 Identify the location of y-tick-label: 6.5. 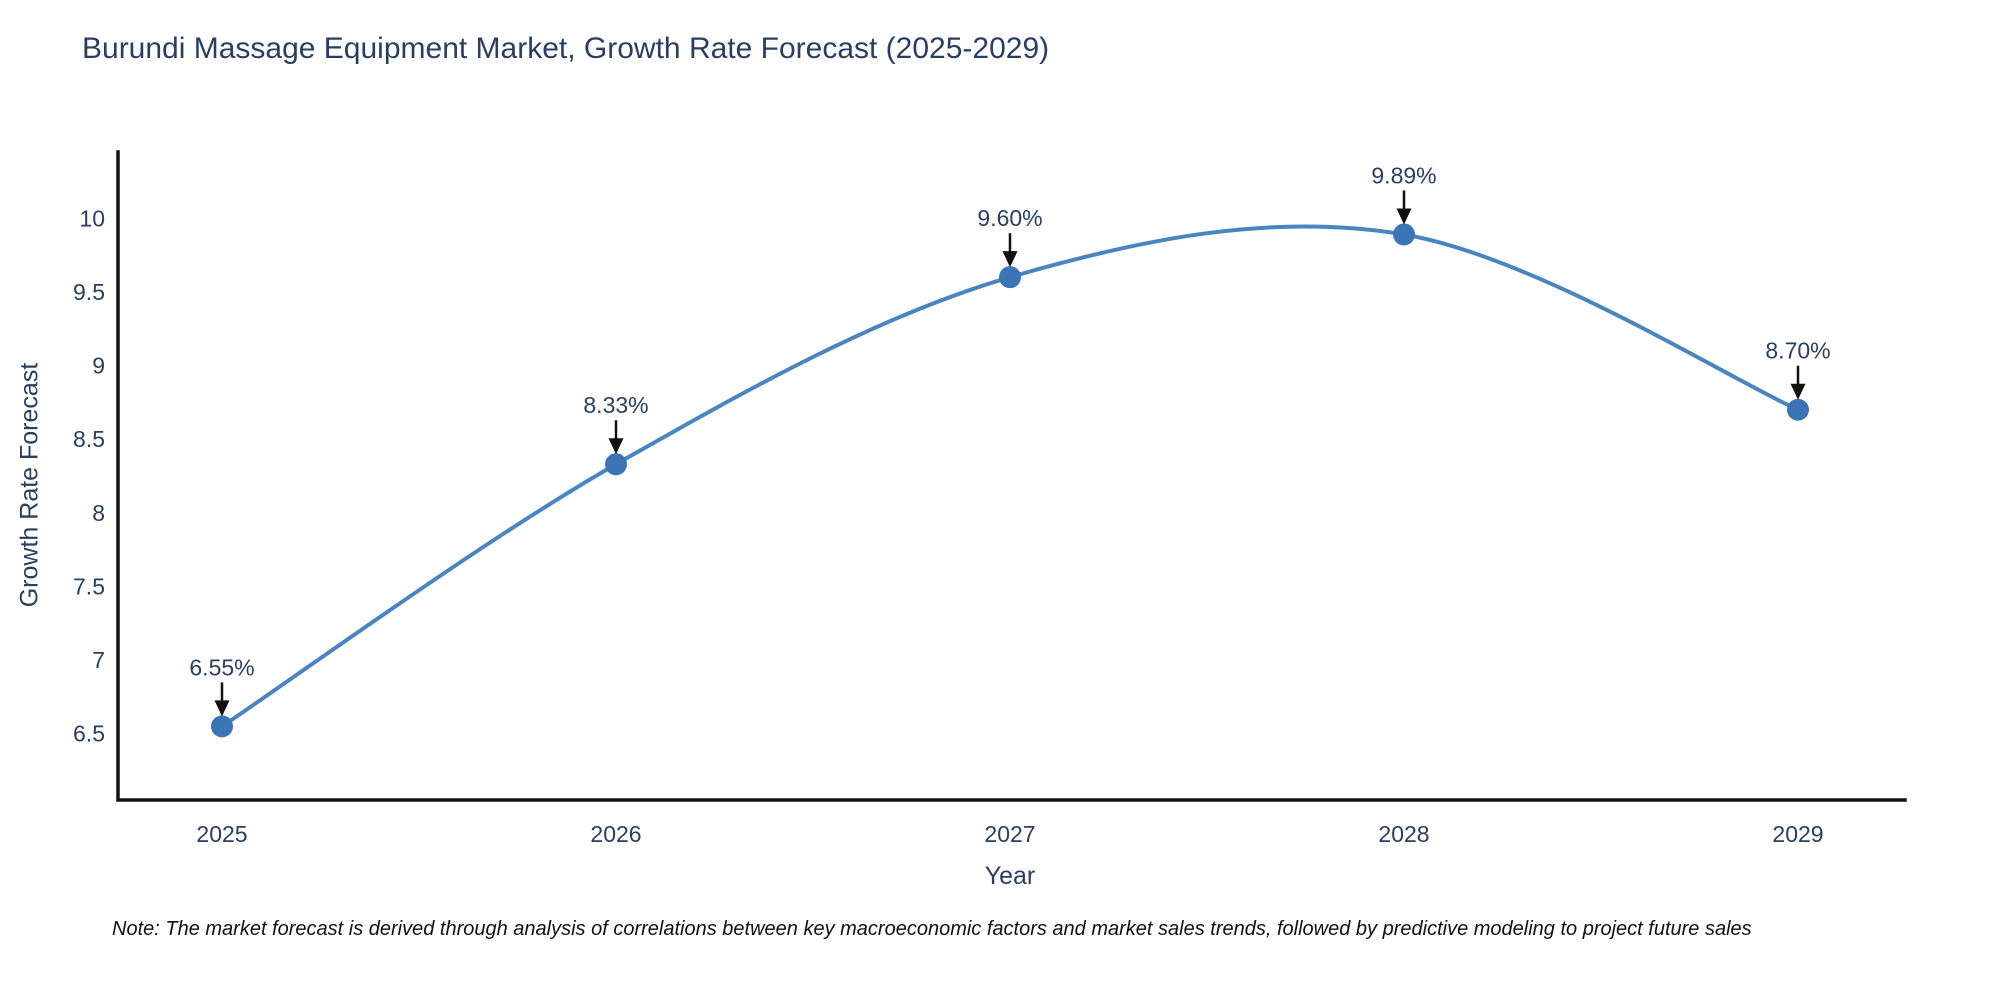
(89, 734).